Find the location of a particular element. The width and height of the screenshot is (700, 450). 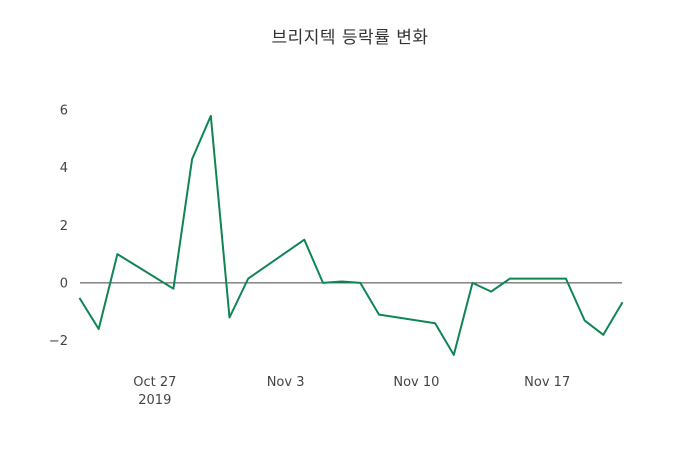

x-tick-sublabel: 2019 is located at coordinates (154, 400).